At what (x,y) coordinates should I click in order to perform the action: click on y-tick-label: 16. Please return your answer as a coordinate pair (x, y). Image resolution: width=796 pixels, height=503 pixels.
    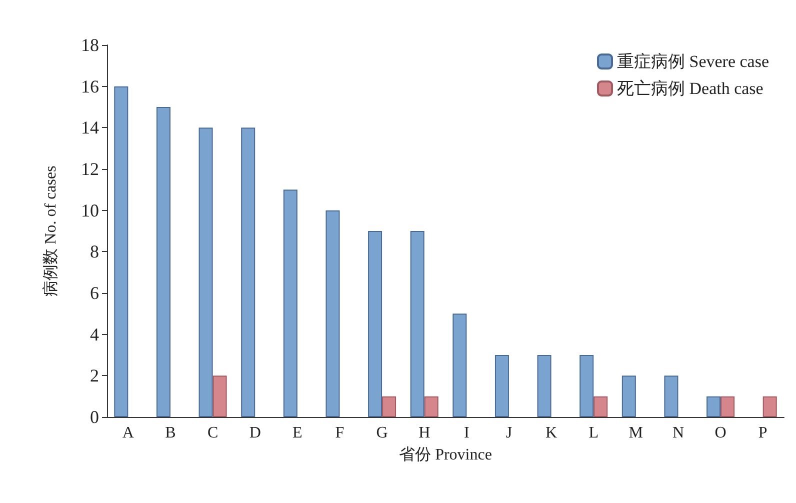
    Looking at the image, I should click on (90, 86).